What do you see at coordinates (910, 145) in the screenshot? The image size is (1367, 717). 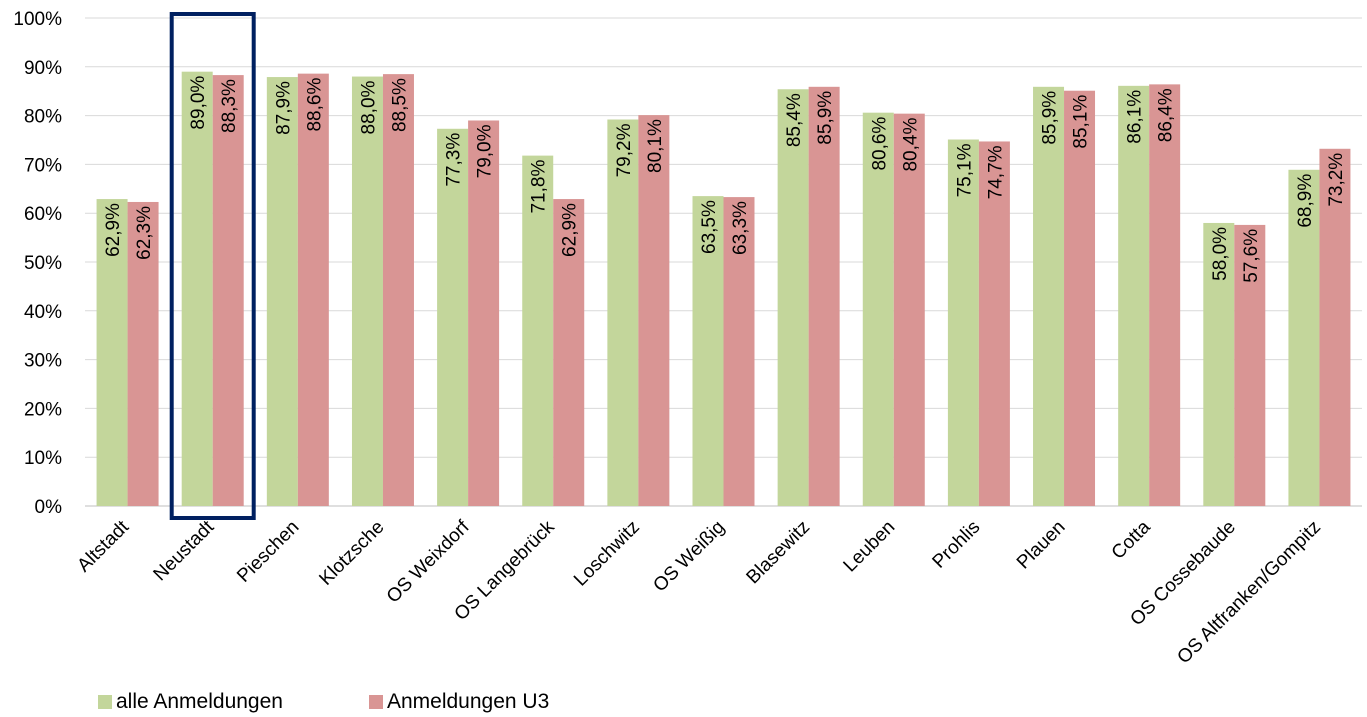 I see `data-label: 80,4%` at bounding box center [910, 145].